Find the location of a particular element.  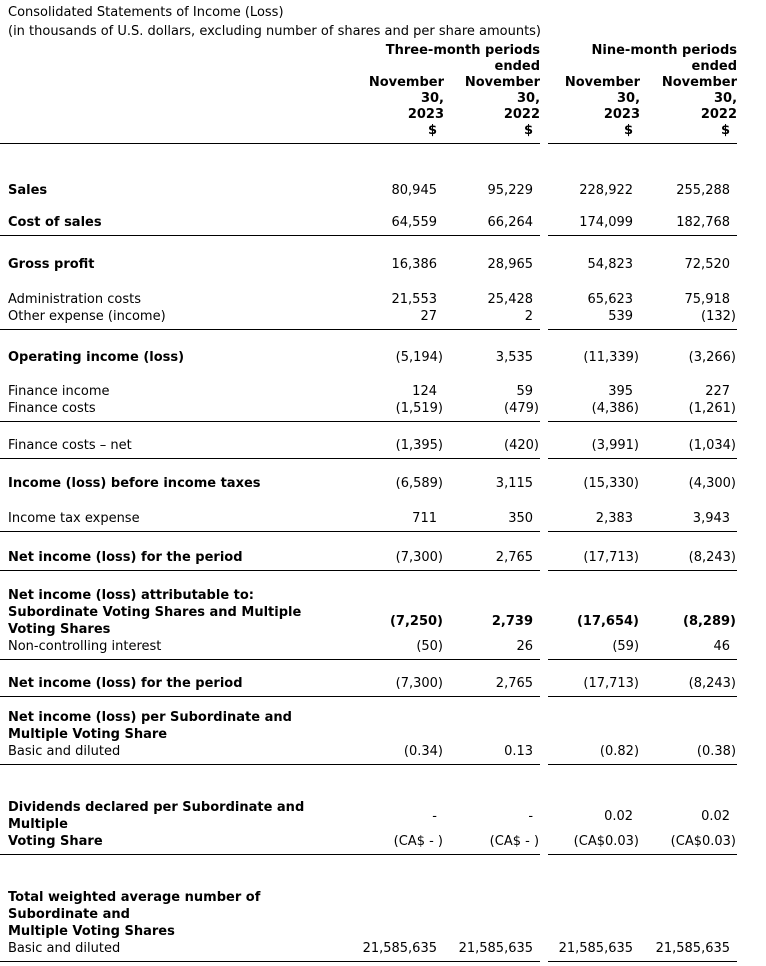

value-text: (1,395) is located at coordinates (419, 445).